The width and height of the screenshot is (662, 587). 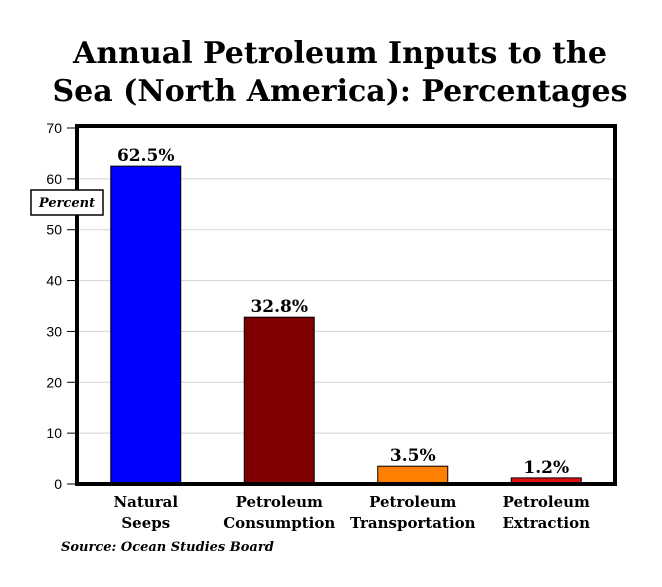 What do you see at coordinates (413, 456) in the screenshot?
I see `data-label-2: 3.5%` at bounding box center [413, 456].